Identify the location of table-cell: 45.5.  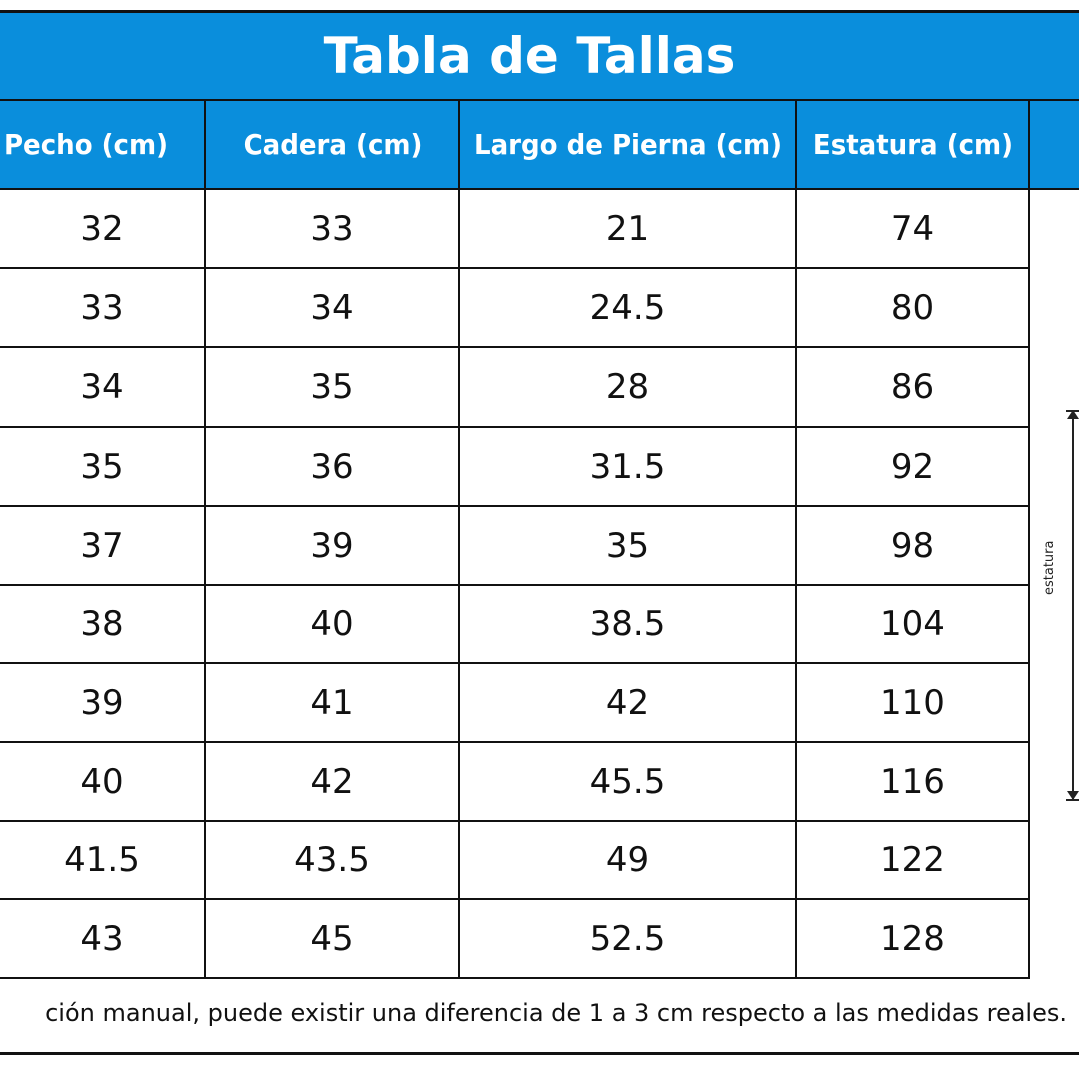
(627, 781).